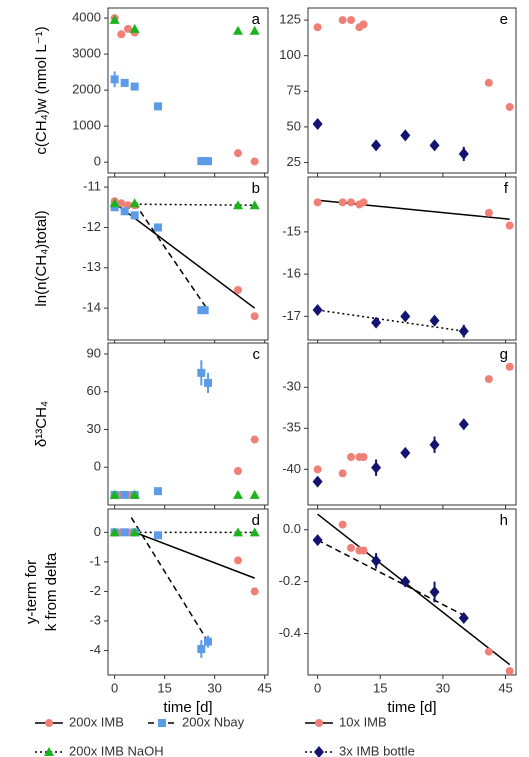  I want to click on y-tick-label: -13, so click(91, 266).